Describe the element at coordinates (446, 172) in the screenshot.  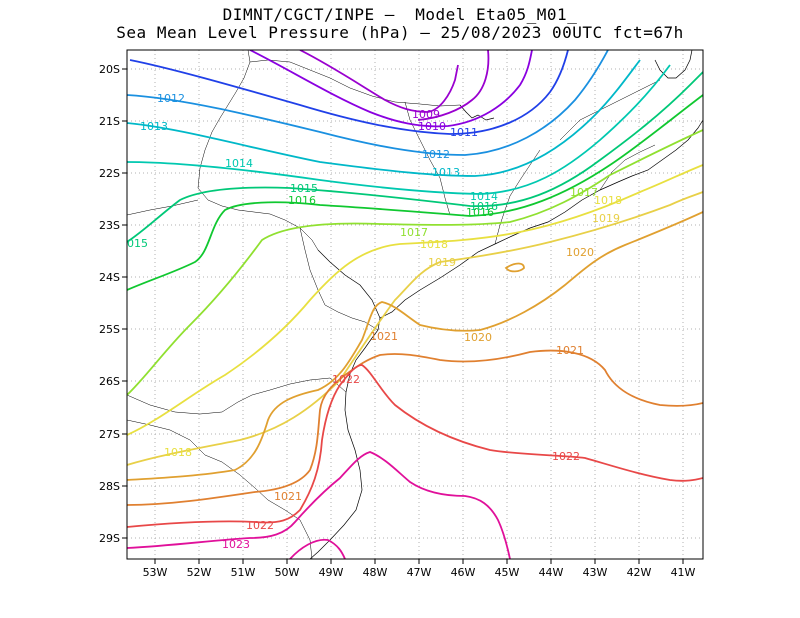
I see `label-1013-east: 1013` at that location.